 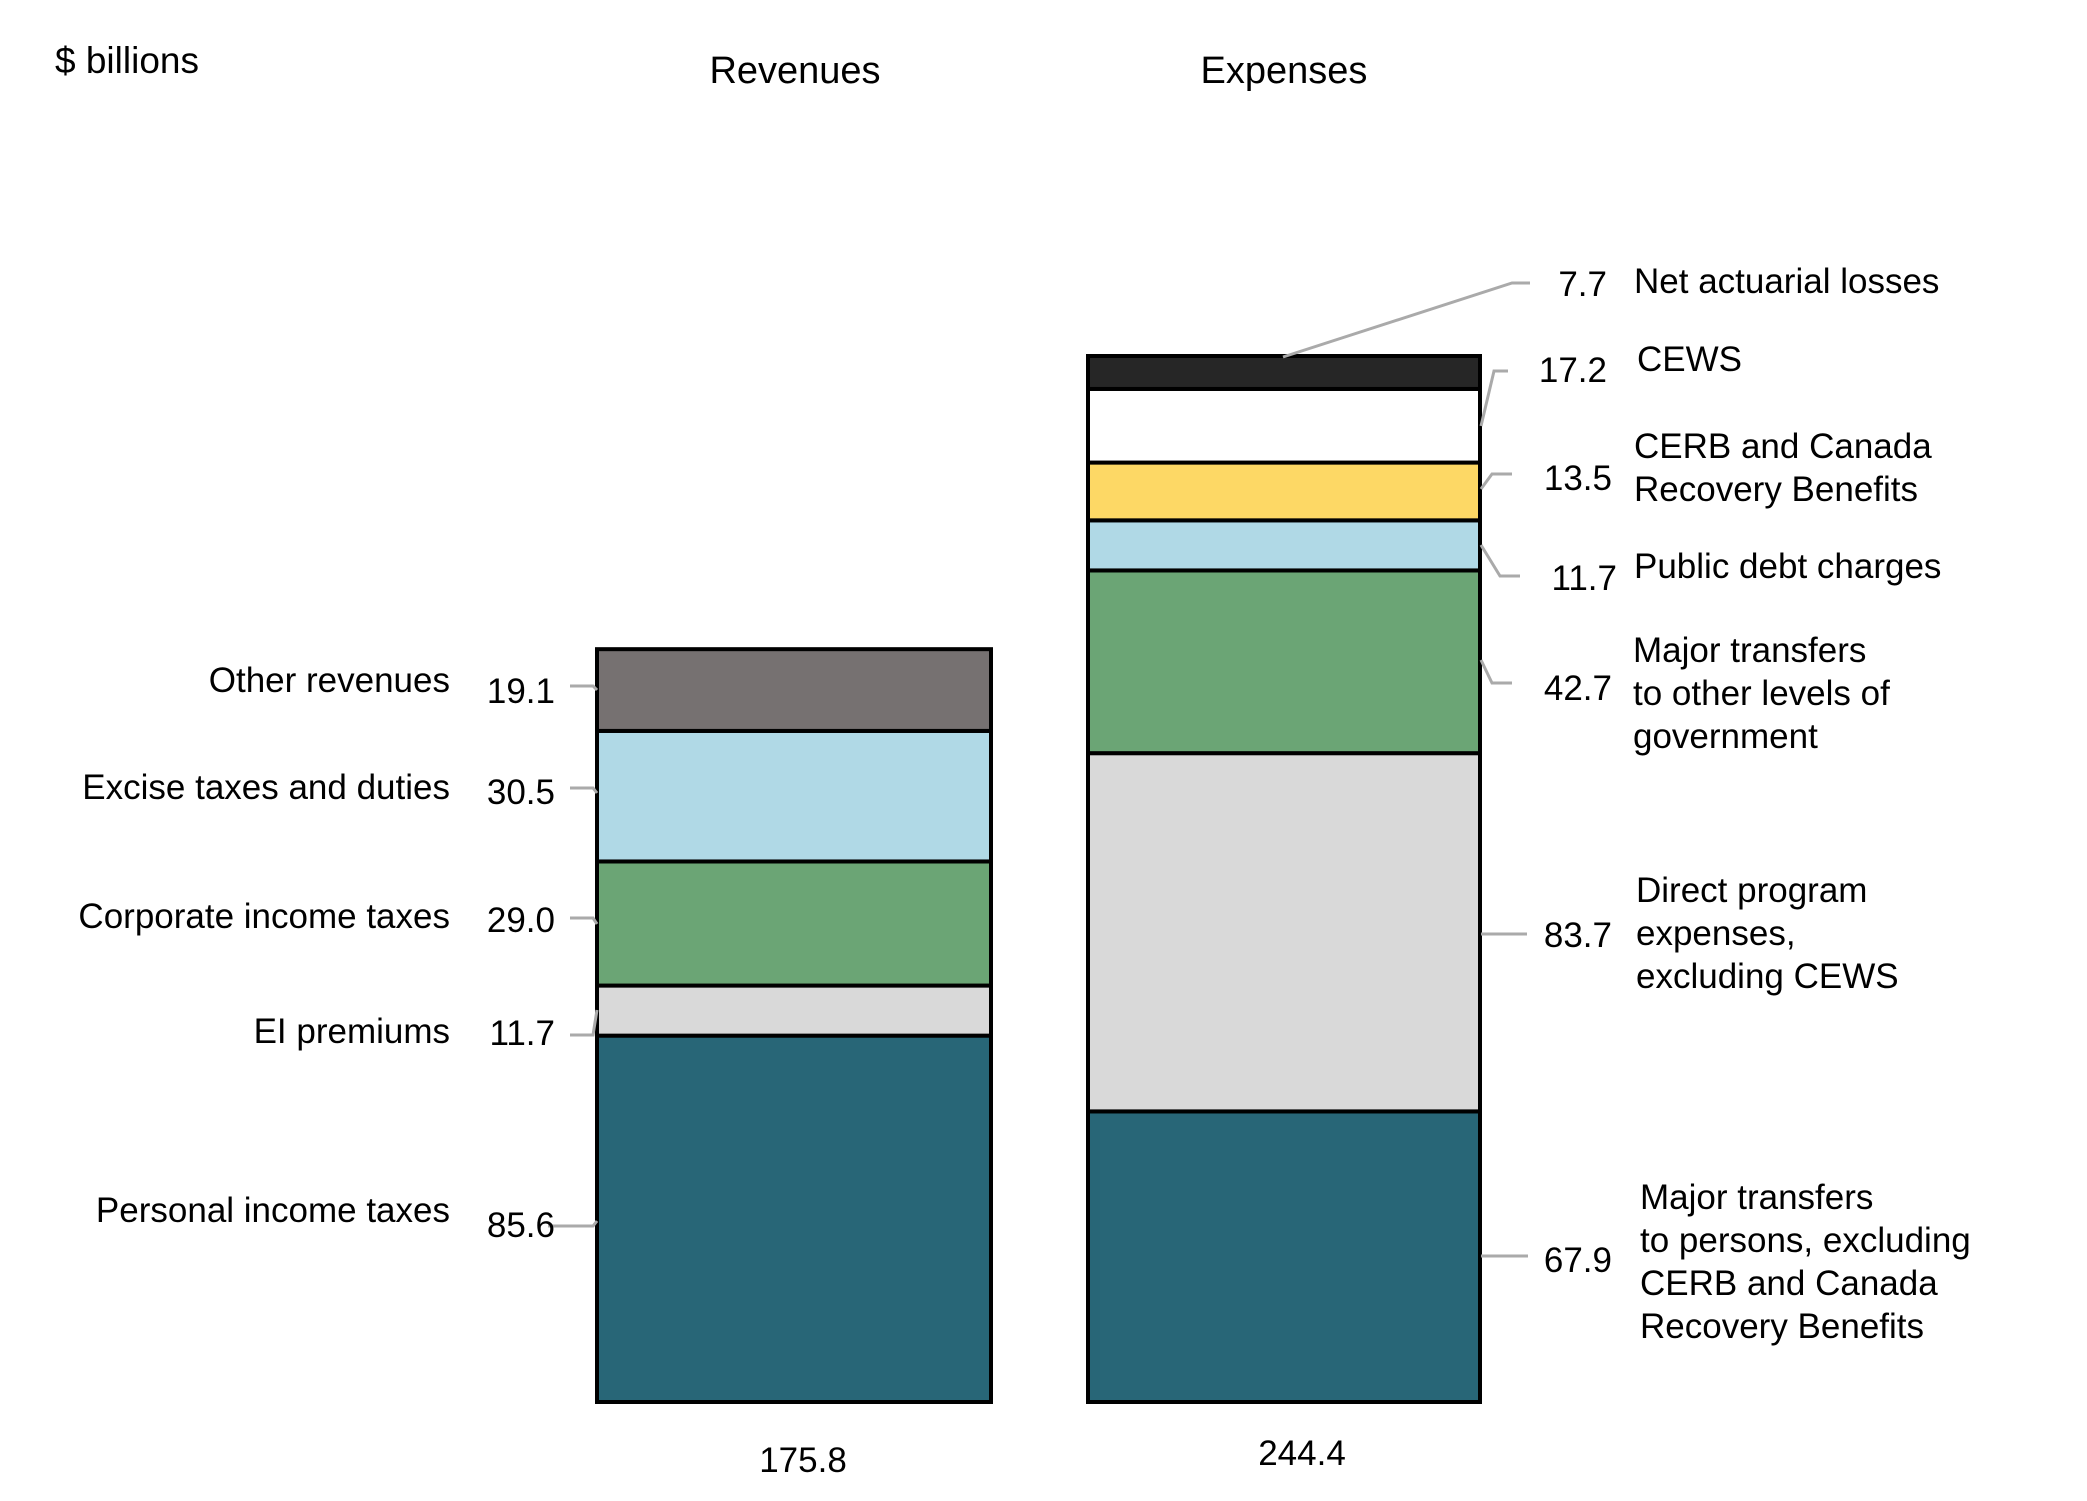 What do you see at coordinates (522, 1033) in the screenshot?
I see `value-label-ei-premiums: 11.7` at bounding box center [522, 1033].